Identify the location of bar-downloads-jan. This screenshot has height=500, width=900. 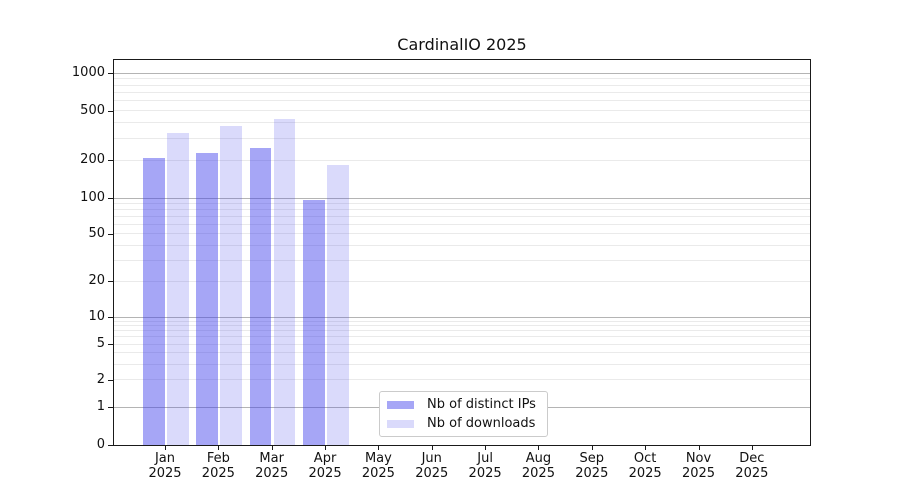
(178, 289).